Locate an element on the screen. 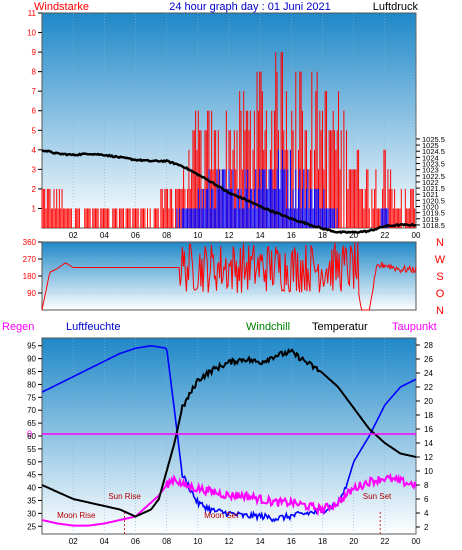 The height and width of the screenshot is (550, 462). wind-speed-tick-label: 7 is located at coordinates (34, 91).